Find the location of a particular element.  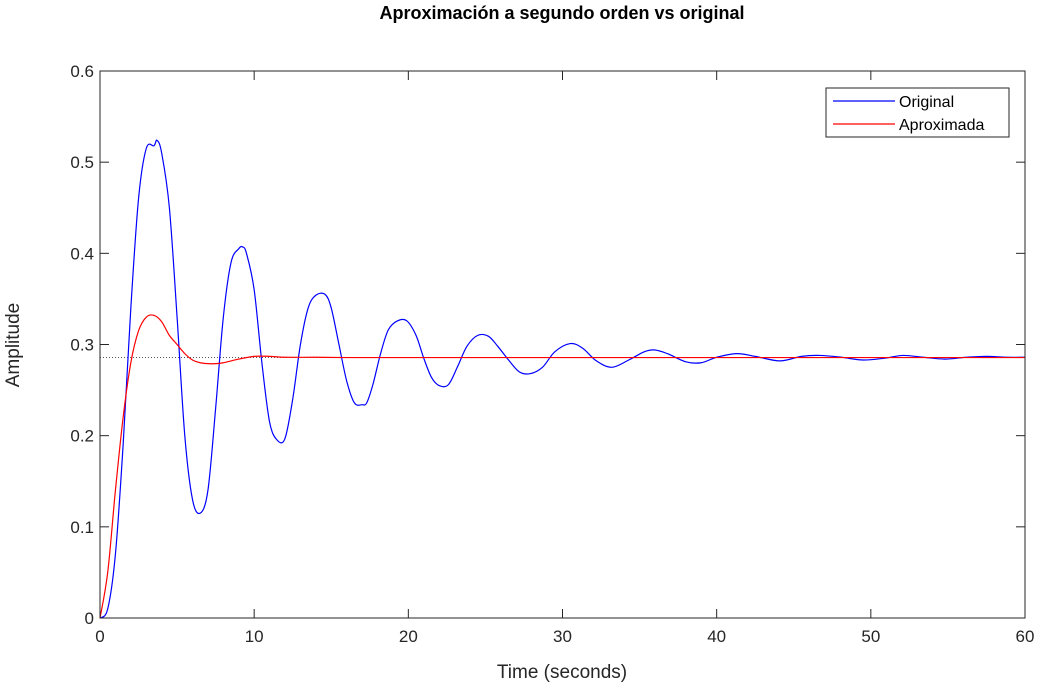

y-tick-labels: 0 0.1 0.2 0.3 0.4 0.5 0.6 is located at coordinates (82, 345).